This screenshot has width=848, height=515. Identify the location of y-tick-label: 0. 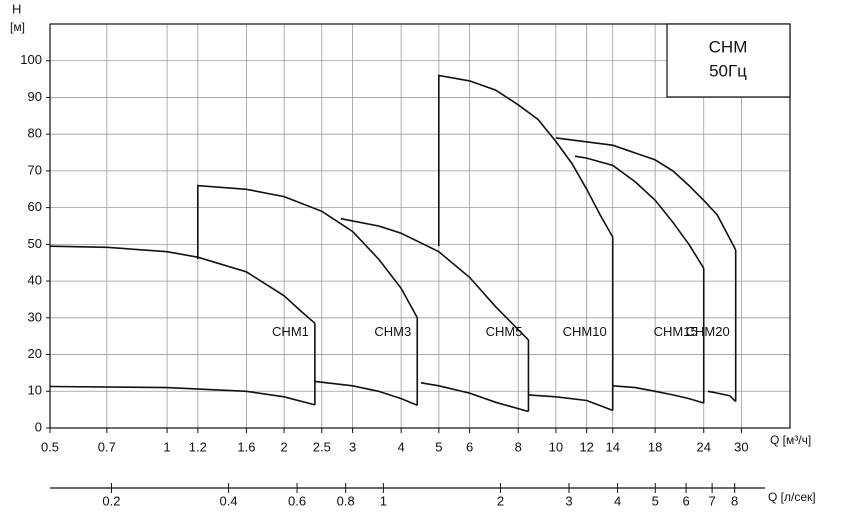
(38, 426).